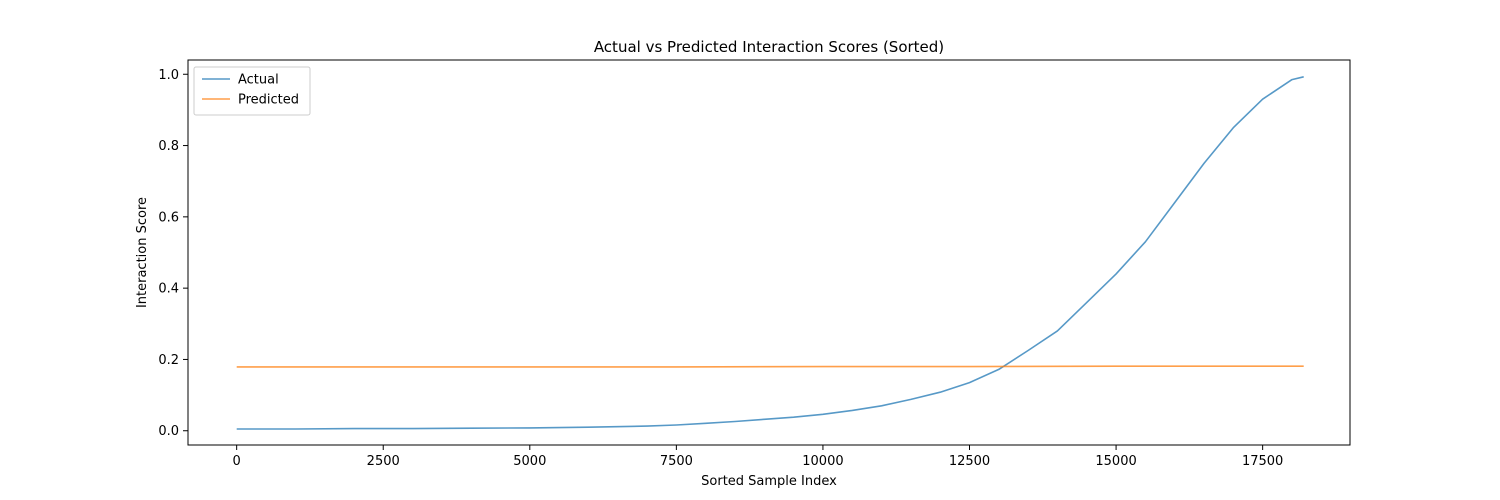 This screenshot has width=1500, height=500. I want to click on y-tick-label: 0.4, so click(168, 289).